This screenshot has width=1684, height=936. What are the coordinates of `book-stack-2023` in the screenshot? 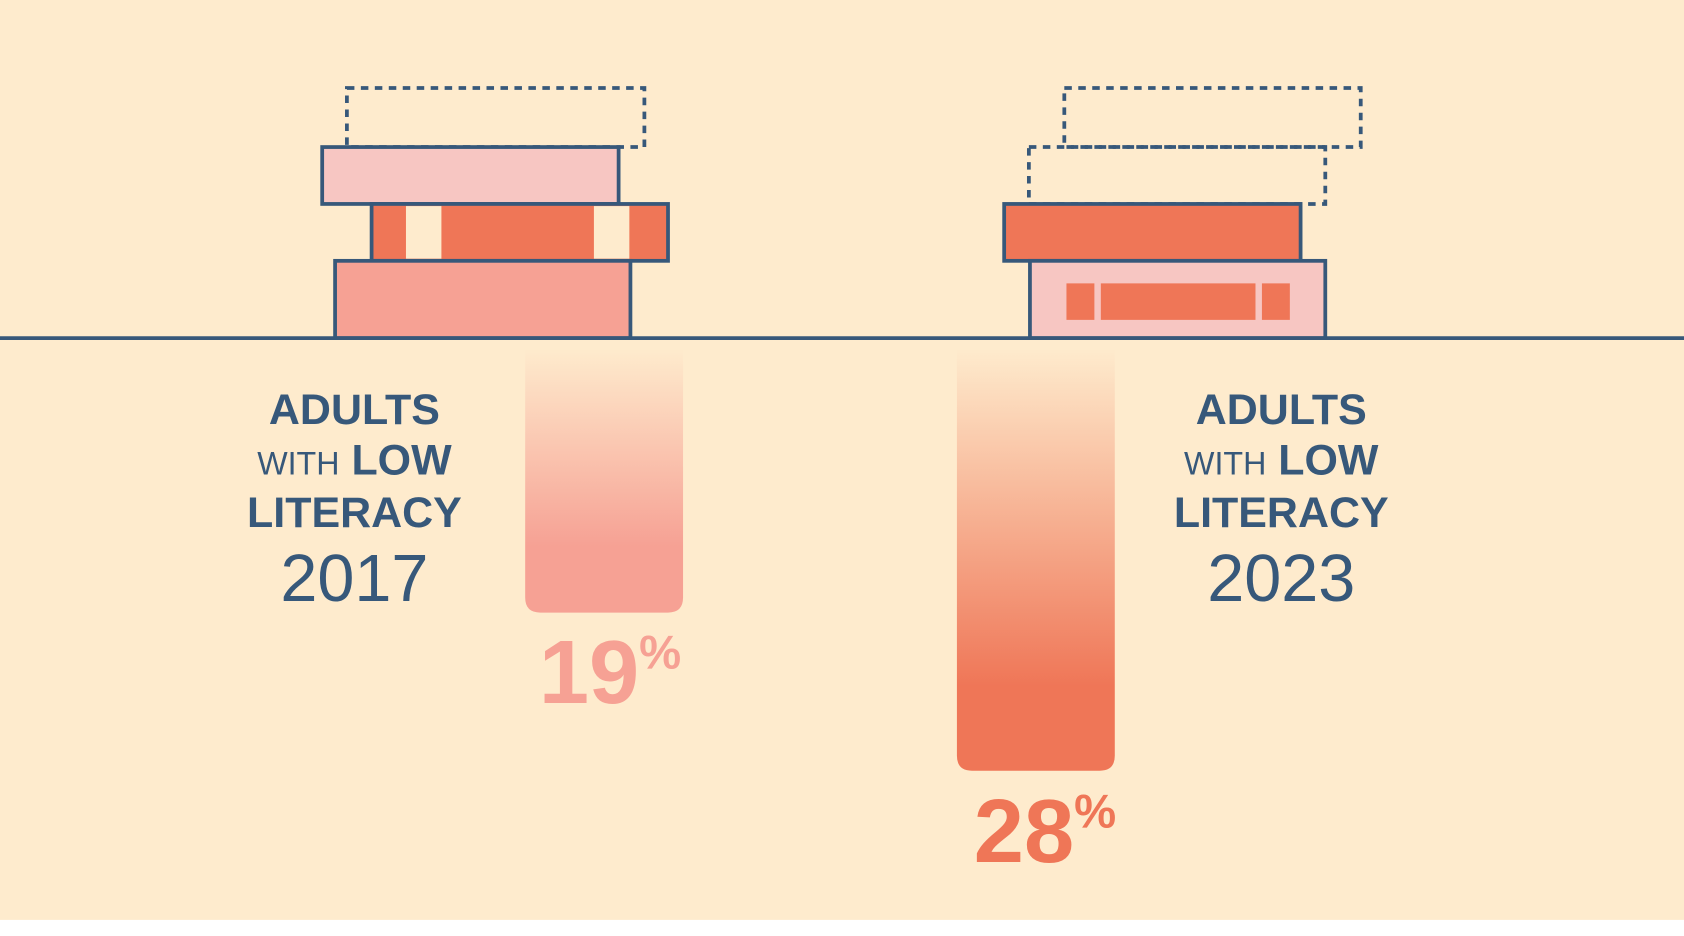 It's located at (1182, 213).